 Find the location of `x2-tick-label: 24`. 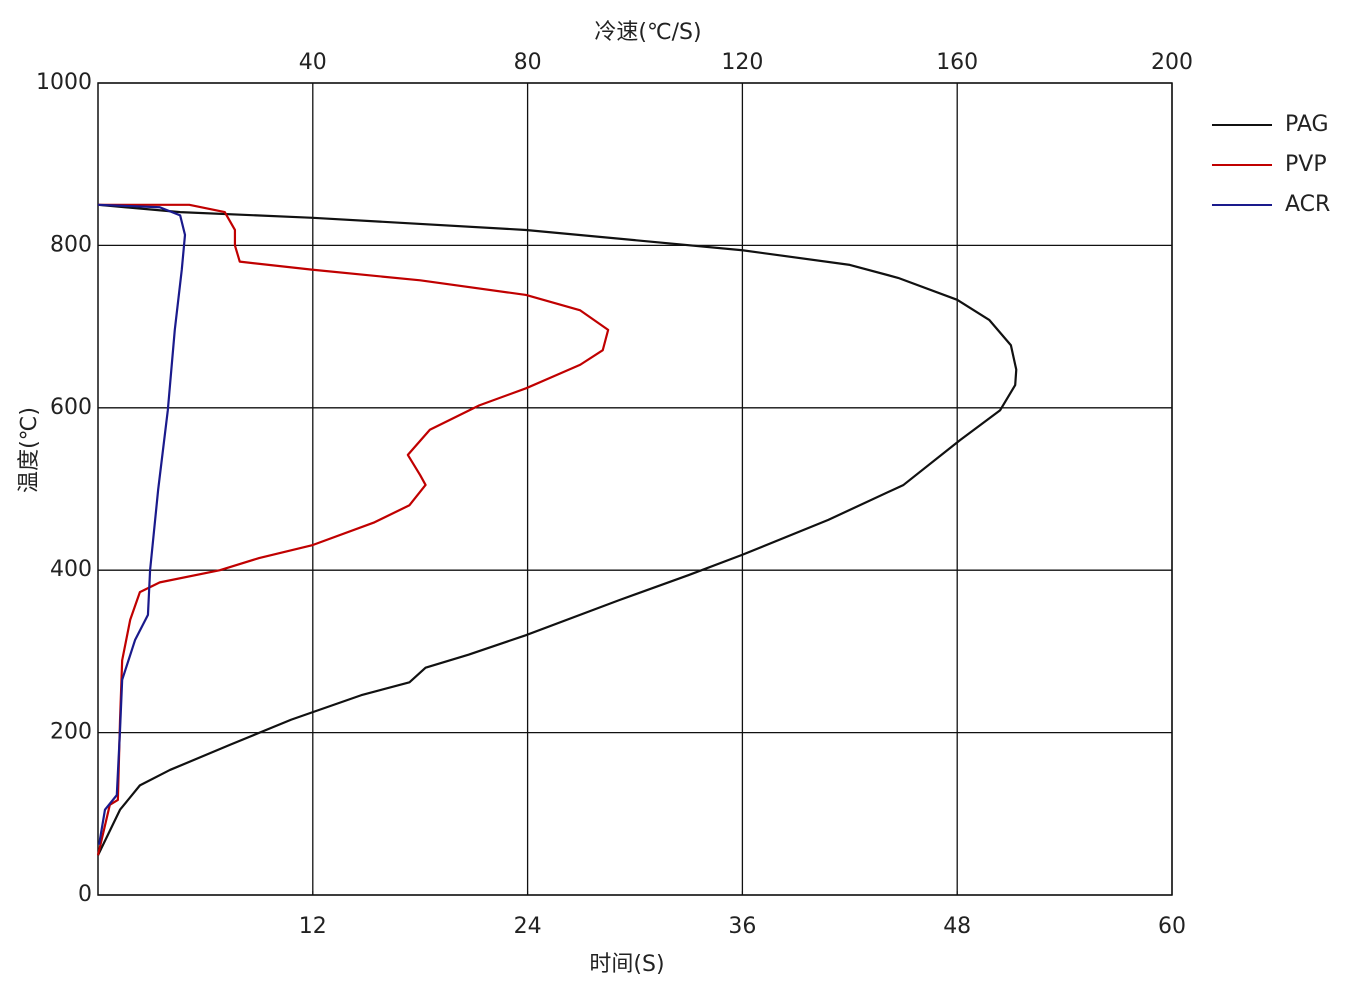

x2-tick-label: 24 is located at coordinates (528, 926).